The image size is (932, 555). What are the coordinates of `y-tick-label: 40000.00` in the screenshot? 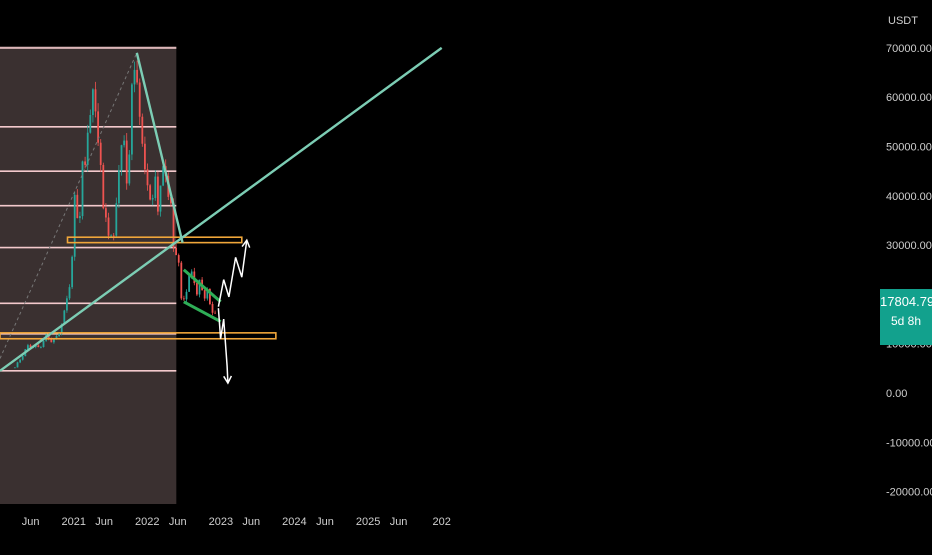 It's located at (909, 197).